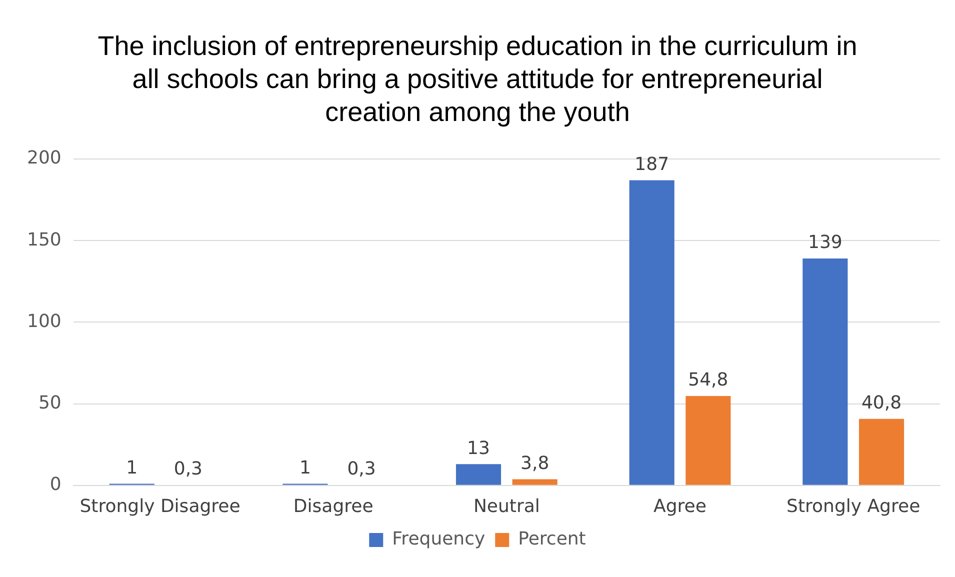 The image size is (955, 577). I want to click on chart-title: The inclusion of entrepreneurship education in the curriculum in all schools can bring a positive attitude for entrepreneurial creation among the youth, so click(478, 79).